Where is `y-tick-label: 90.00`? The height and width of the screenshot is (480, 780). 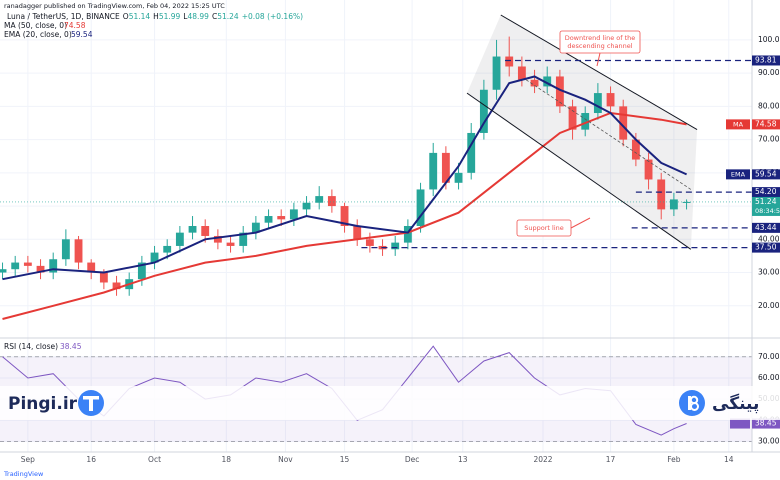 y-tick-label: 90.00 is located at coordinates (769, 72).